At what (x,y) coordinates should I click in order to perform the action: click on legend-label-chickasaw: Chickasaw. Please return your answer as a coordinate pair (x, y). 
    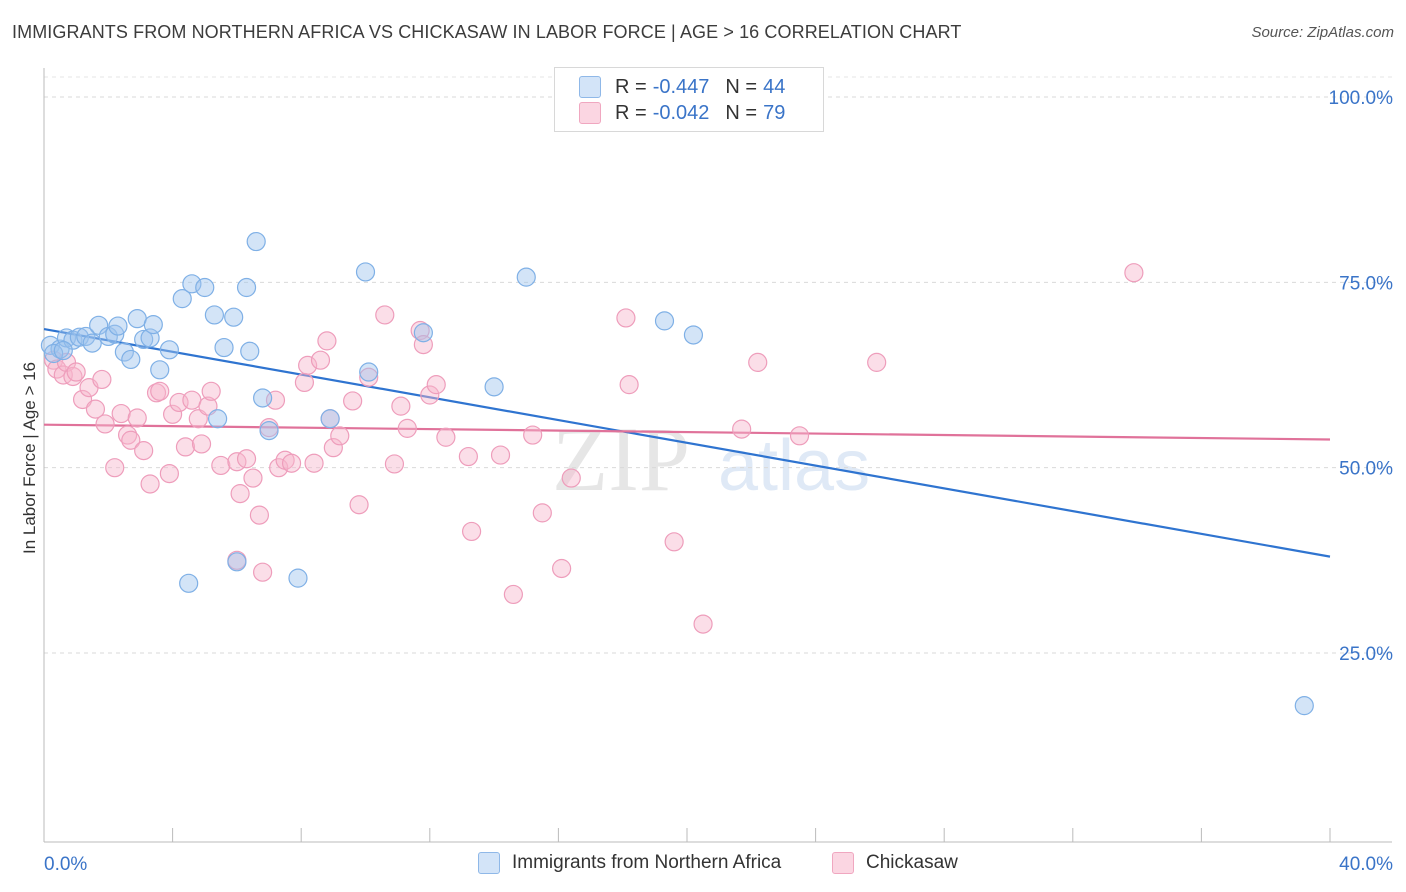
    Looking at the image, I should click on (912, 862).